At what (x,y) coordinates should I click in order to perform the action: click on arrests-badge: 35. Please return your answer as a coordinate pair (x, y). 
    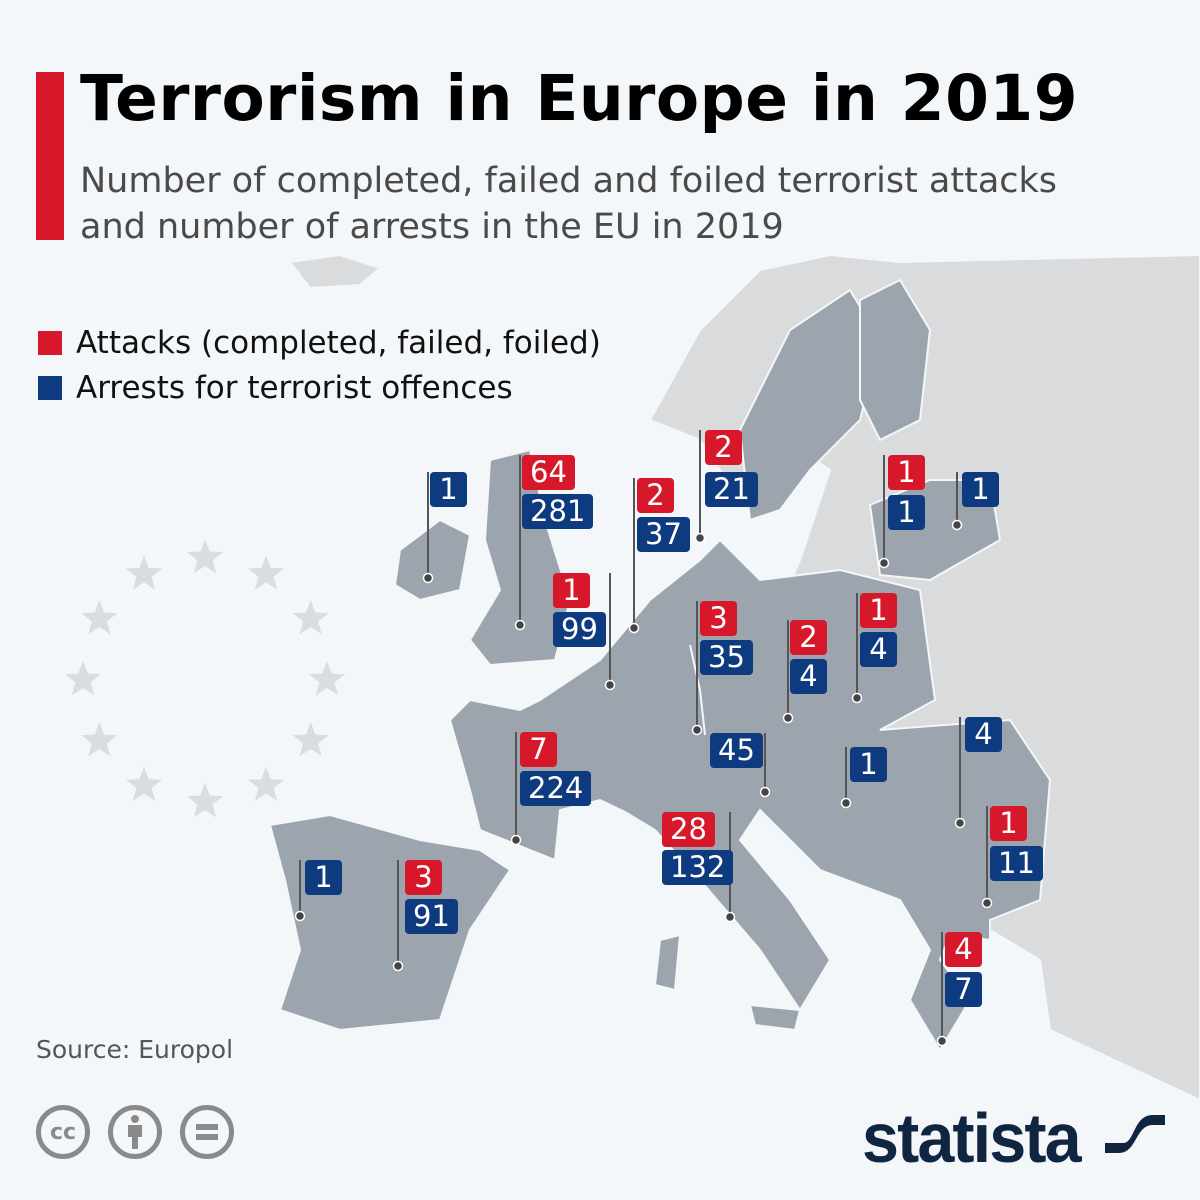
    Looking at the image, I should click on (726, 657).